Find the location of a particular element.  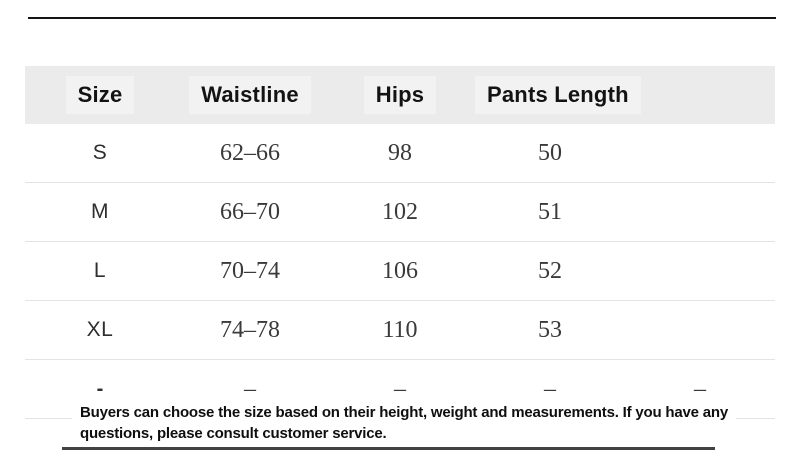

cell-hips: 98 is located at coordinates (400, 152).